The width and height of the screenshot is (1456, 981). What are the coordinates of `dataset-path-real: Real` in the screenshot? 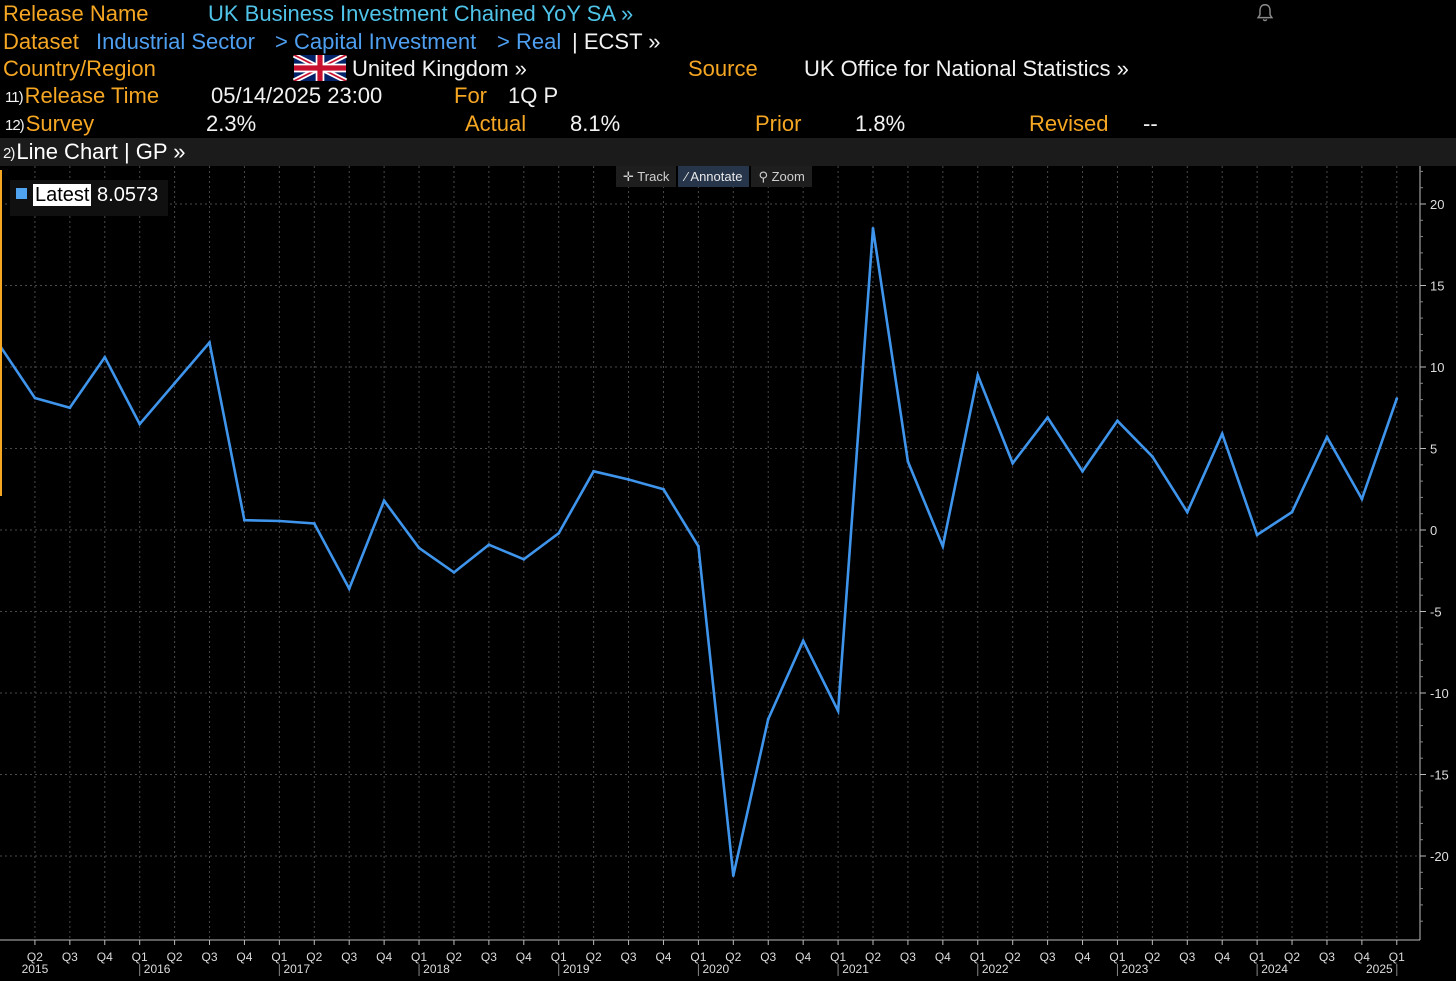 It's located at (539, 41).